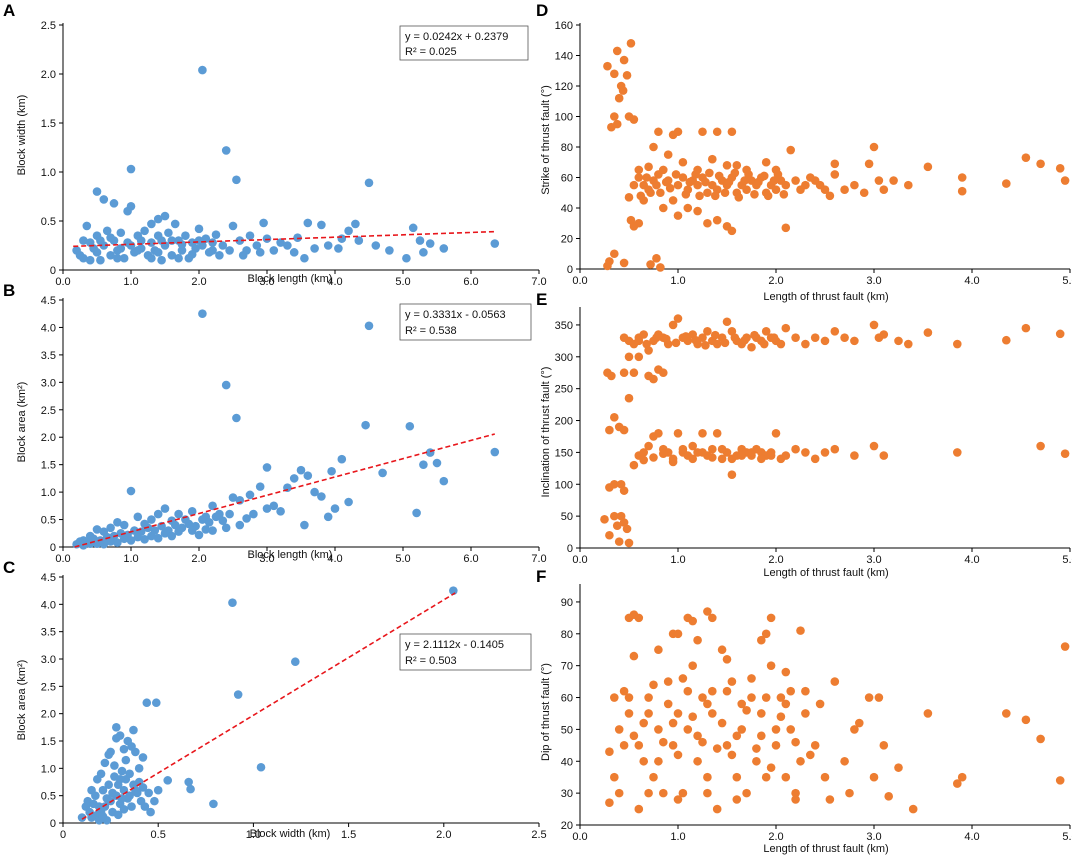 The height and width of the screenshot is (856, 1072). Describe the element at coordinates (1067, 560) in the screenshot. I see `panel-e-x-tick-label: 5.0` at that location.